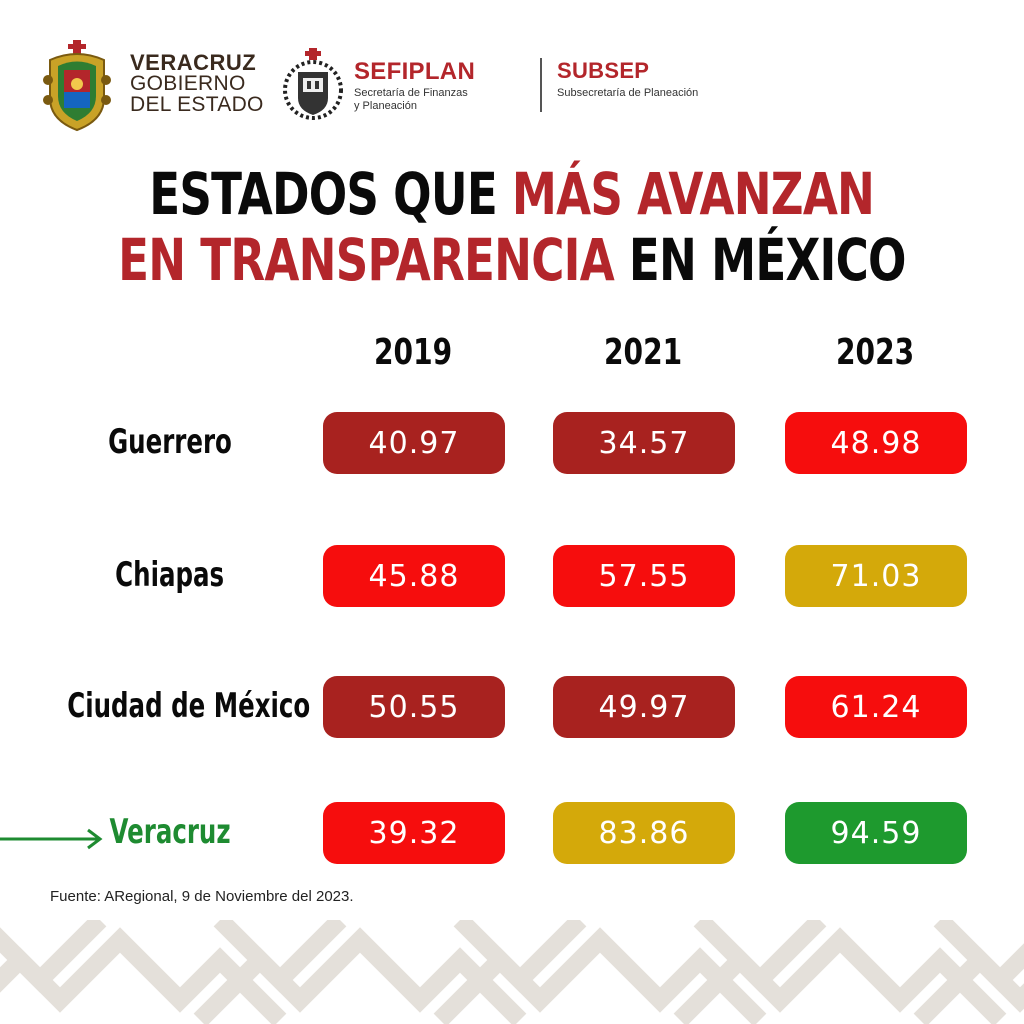 Image resolution: width=1024 pixels, height=1024 pixels. I want to click on sefiplan-name: SEFIPLAN, so click(415, 71).